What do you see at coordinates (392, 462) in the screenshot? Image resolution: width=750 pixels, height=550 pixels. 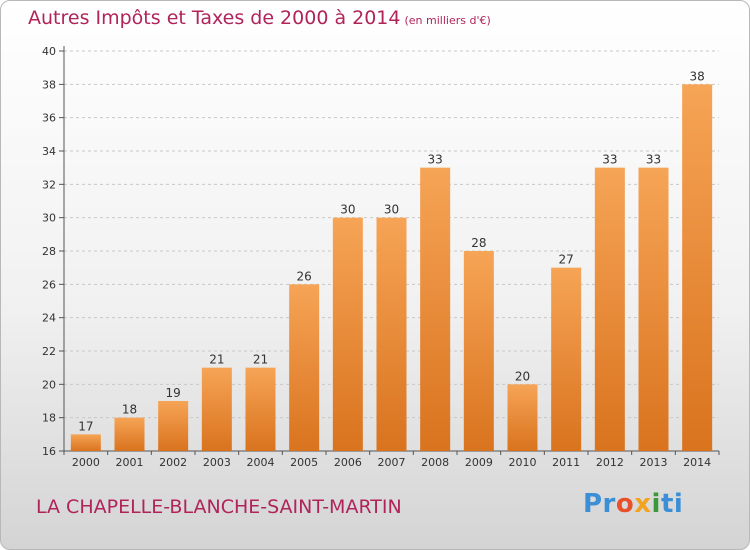 I see `x-tick-label: 2007` at bounding box center [392, 462].